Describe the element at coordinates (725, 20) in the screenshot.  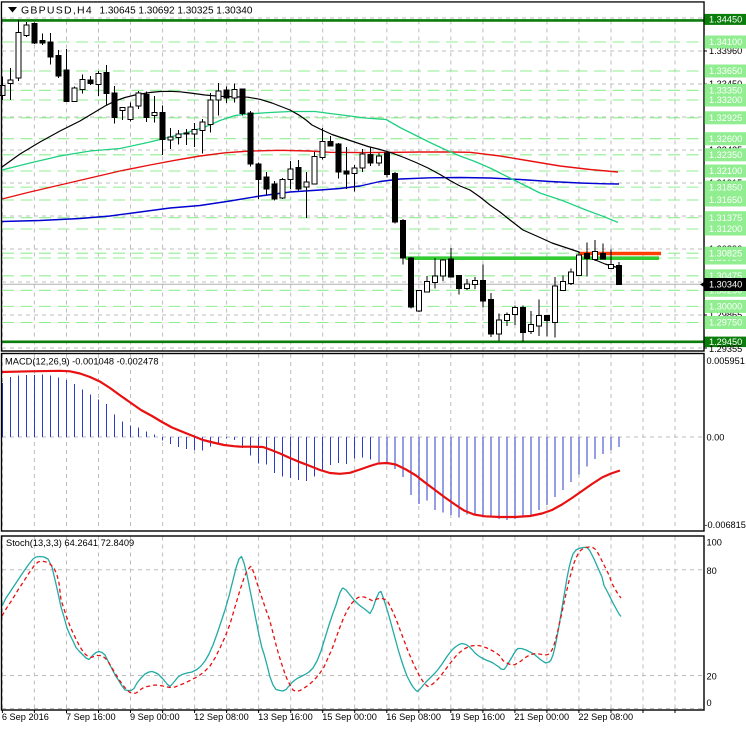
I see `svg-text: 1.34450` at that location.